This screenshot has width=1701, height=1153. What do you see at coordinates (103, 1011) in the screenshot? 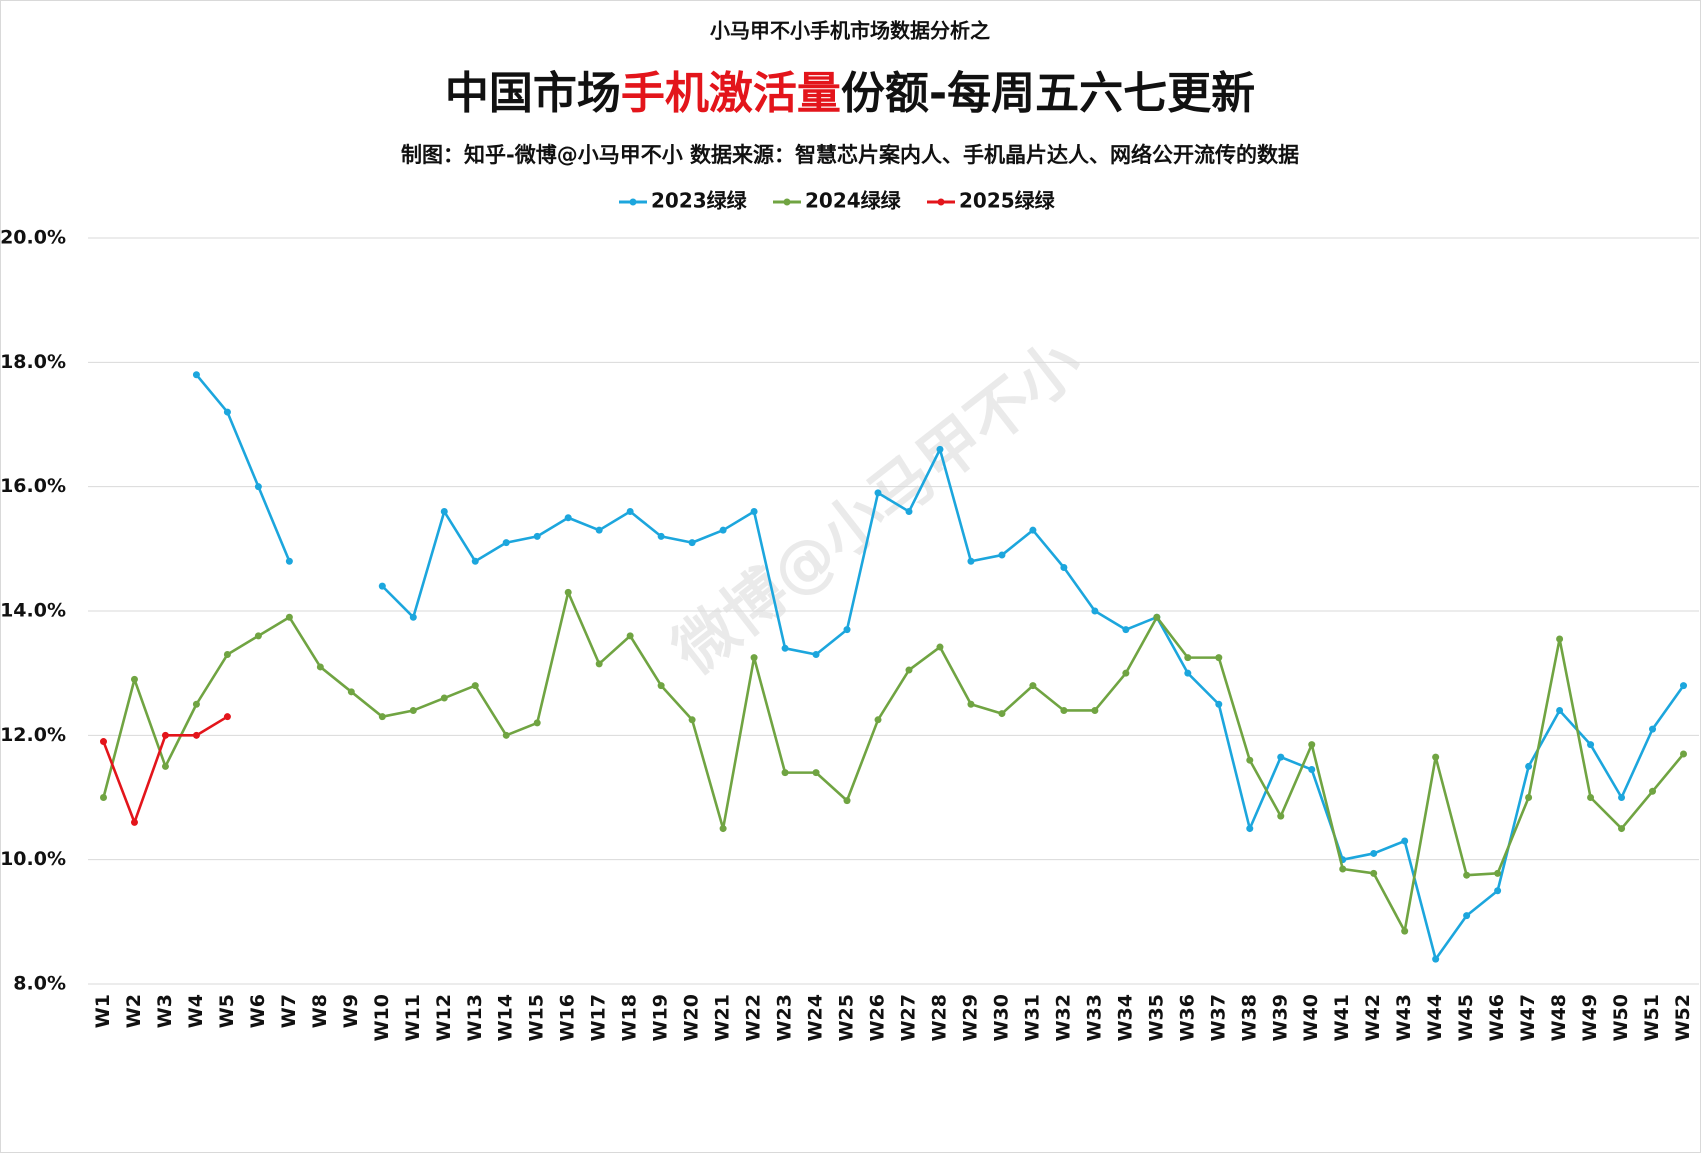
I see `x-tick-label: W1` at bounding box center [103, 1011].